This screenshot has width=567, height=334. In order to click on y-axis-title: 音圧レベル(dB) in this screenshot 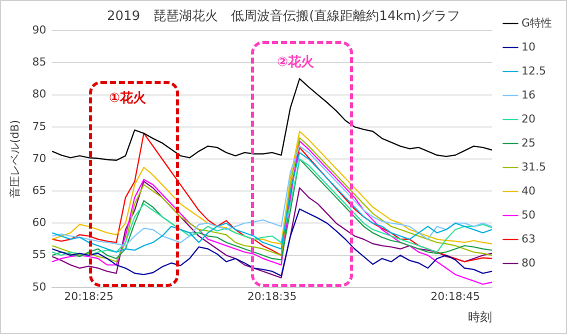, I will do `click(15, 159)`.